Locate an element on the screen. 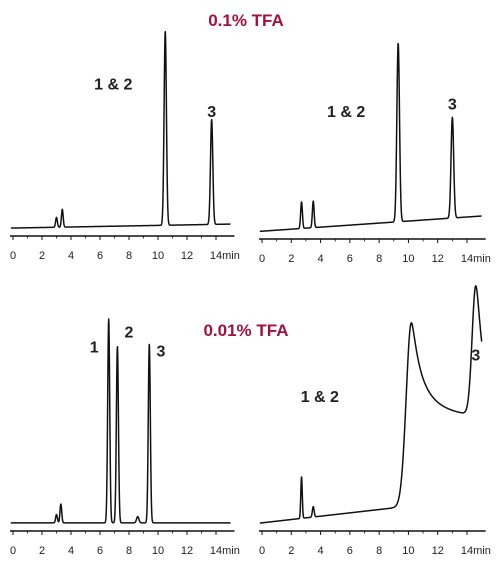  chart-title: 0.01% TFA is located at coordinates (245, 330).